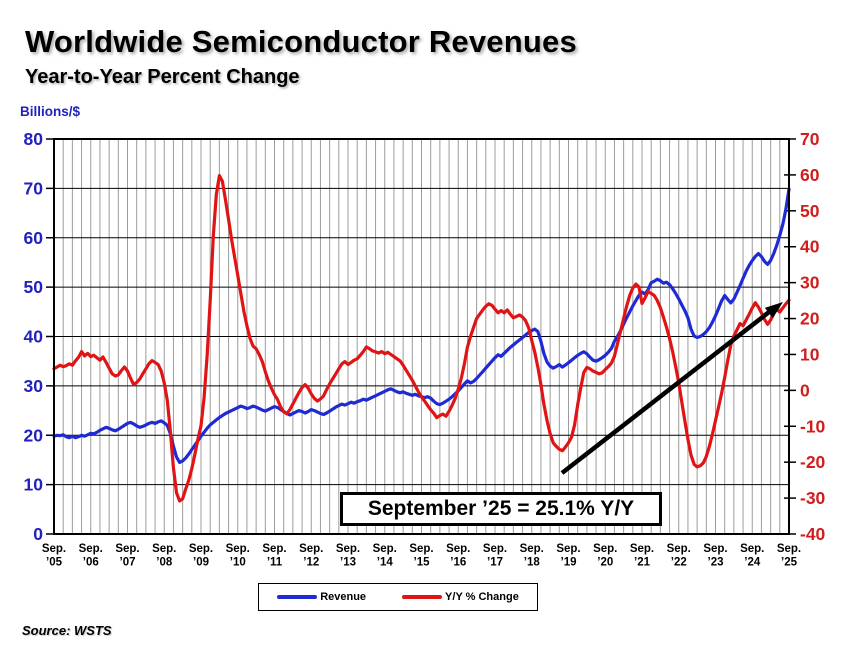 The height and width of the screenshot is (649, 851). What do you see at coordinates (311, 563) in the screenshot?
I see `x-axis-tick-year: ’12` at bounding box center [311, 563].